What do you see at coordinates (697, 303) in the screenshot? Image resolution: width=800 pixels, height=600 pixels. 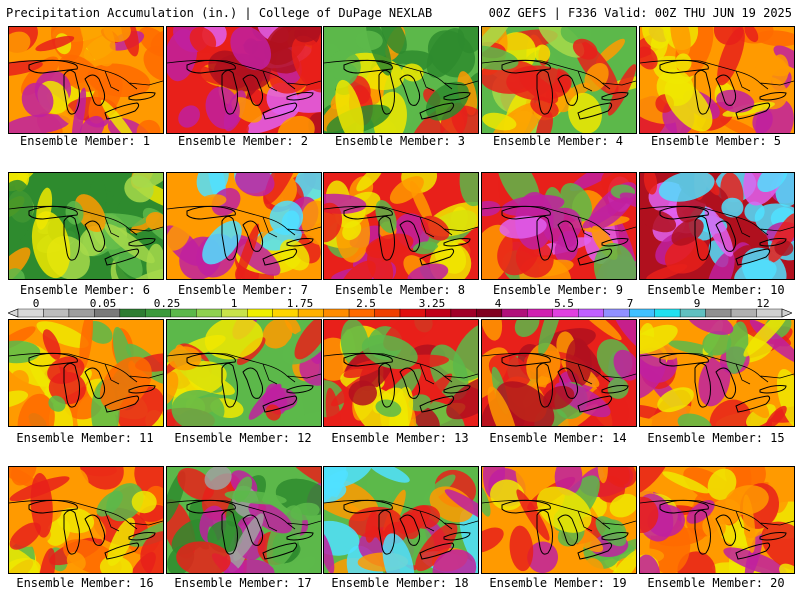 I see `colorbar-tick-label: 9` at bounding box center [697, 303].